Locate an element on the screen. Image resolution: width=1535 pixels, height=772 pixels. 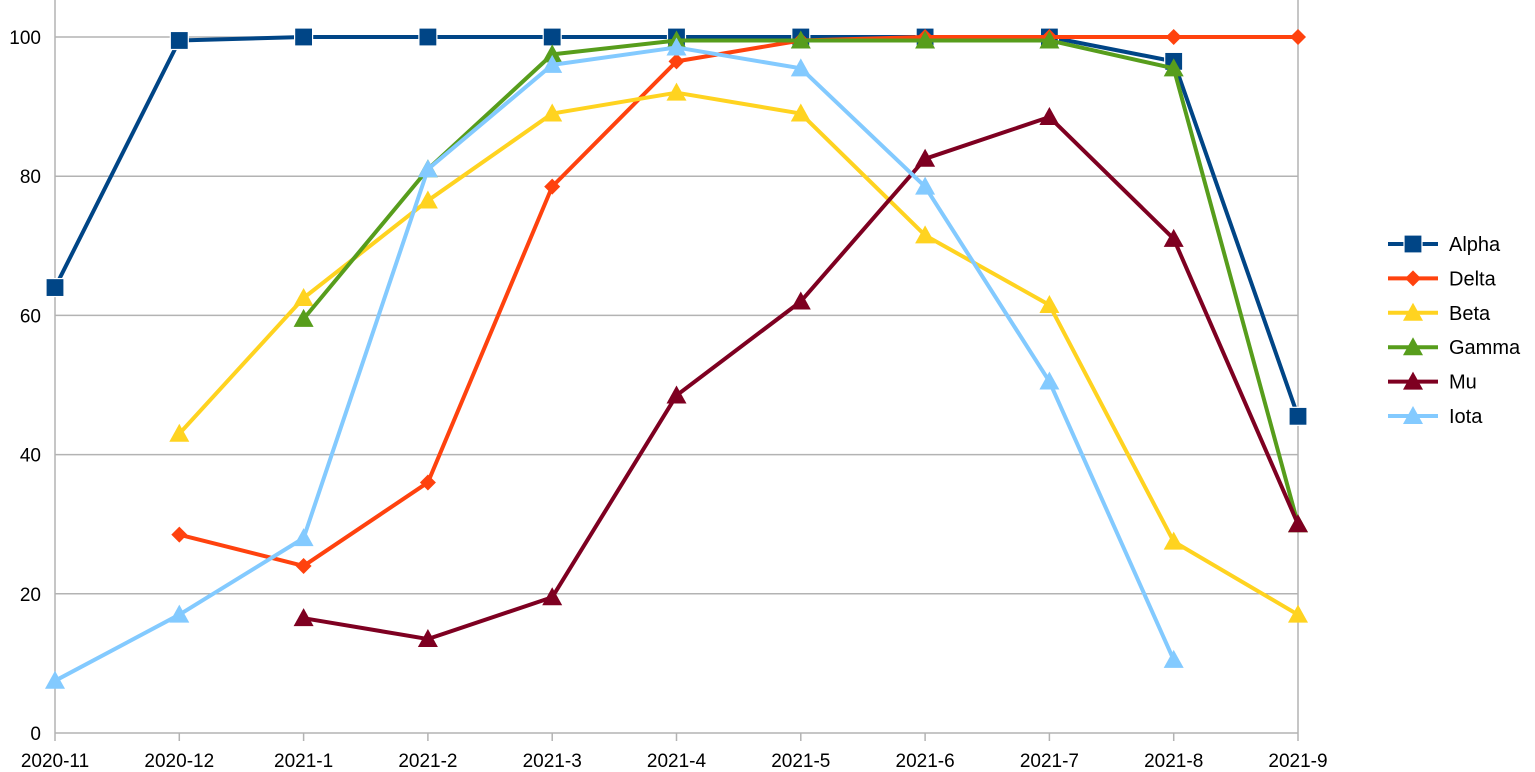
x-tick-label: 2021-9 is located at coordinates (1297, 761).